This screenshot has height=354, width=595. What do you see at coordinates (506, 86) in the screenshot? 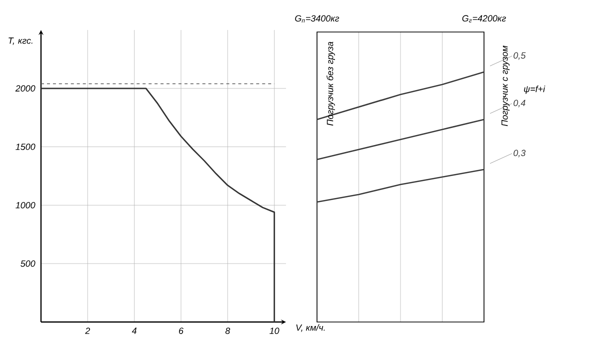
I see `text: Погрузчик с грузом` at bounding box center [506, 86].